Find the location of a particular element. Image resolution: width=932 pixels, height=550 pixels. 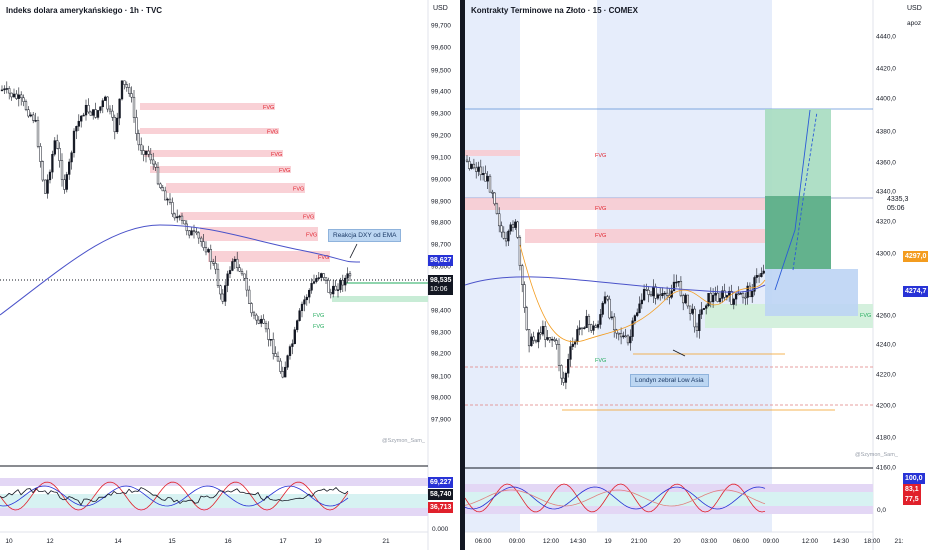

dxy-x-tick-label: 10 is located at coordinates (9, 541).